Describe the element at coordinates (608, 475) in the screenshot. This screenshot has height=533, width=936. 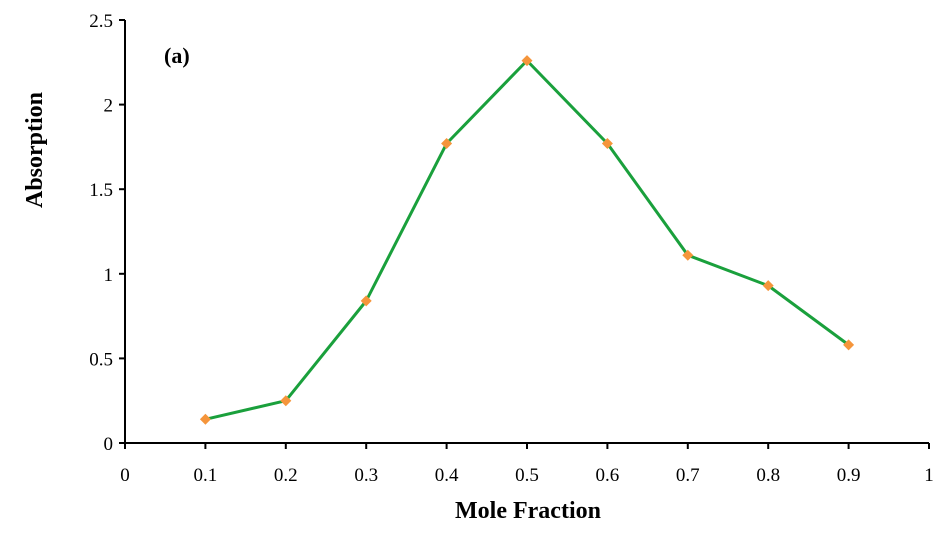
I see `x-tick-label: 0.6` at that location.